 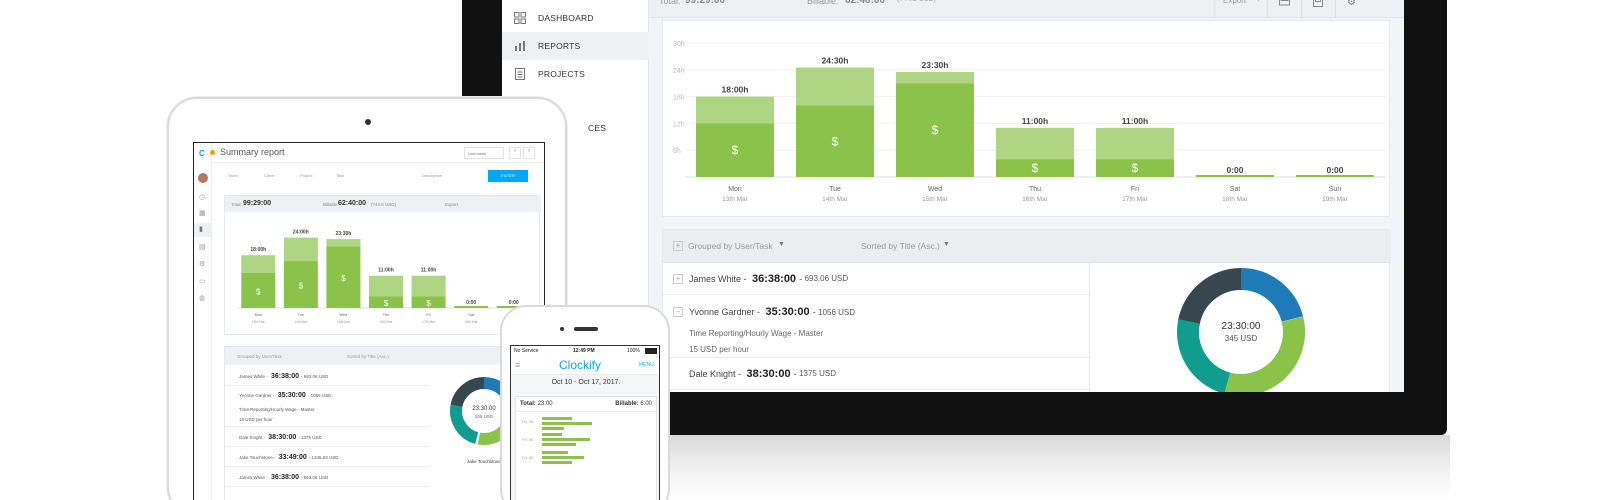 What do you see at coordinates (202, 281) in the screenshot?
I see `devices-icon: ▭` at bounding box center [202, 281].